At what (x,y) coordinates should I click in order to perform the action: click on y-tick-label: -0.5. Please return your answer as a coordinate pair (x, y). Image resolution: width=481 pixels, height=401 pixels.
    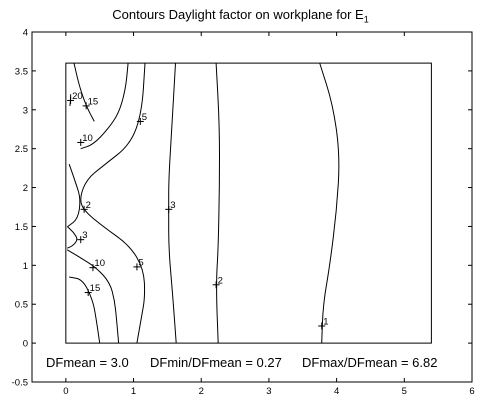
    Looking at the image, I should click on (20, 383).